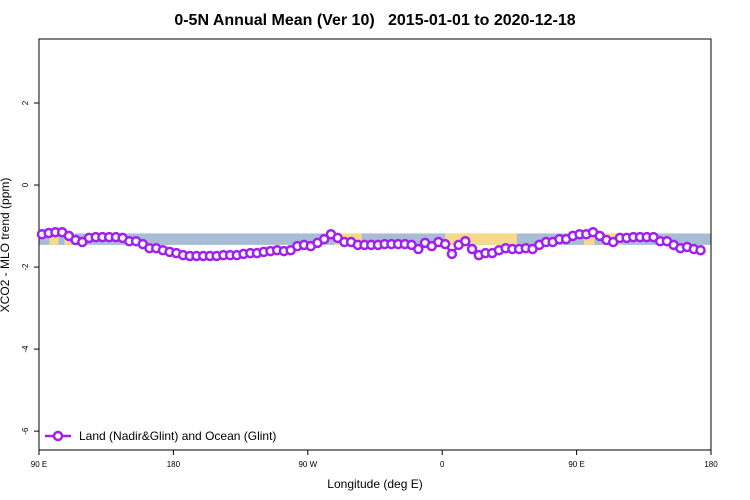  Describe the element at coordinates (442, 464) in the screenshot. I see `x-tick-label: 0` at that location.